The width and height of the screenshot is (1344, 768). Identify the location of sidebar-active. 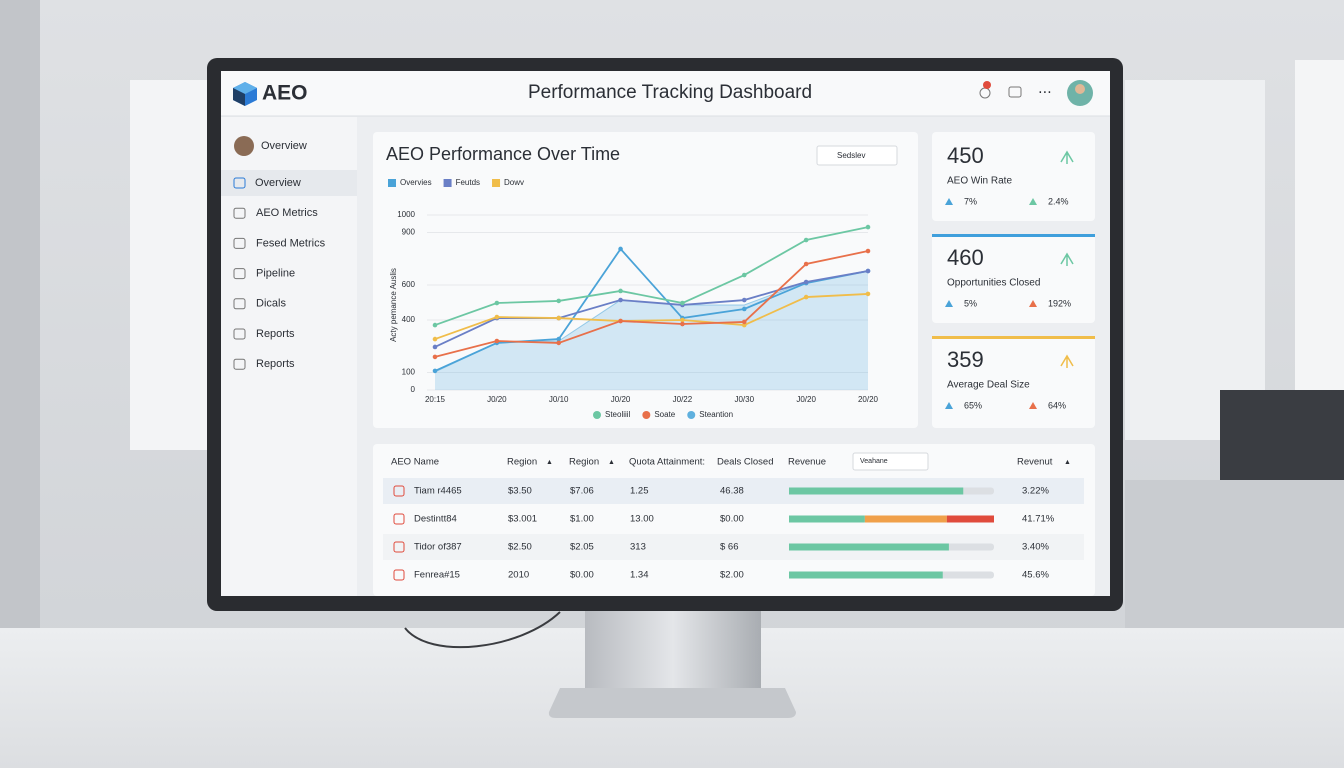
(289, 183).